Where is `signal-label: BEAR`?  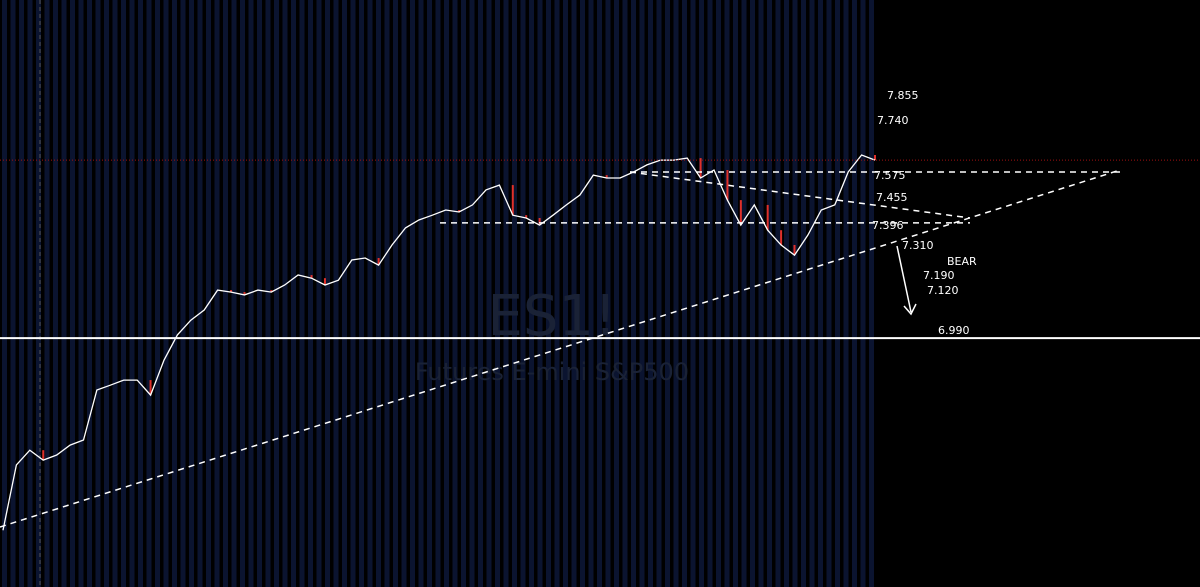
signal-label: BEAR is located at coordinates (962, 261).